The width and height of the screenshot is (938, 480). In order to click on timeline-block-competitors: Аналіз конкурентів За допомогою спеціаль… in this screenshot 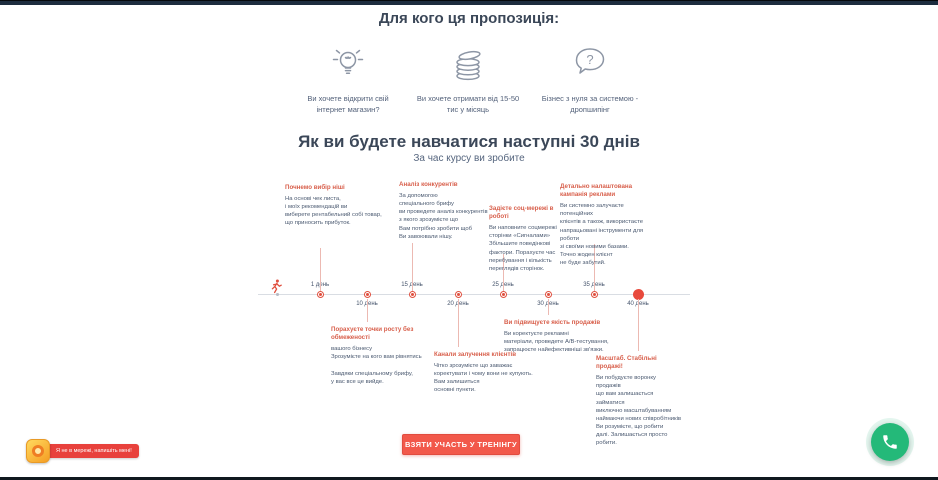, I will do `click(444, 211)`.